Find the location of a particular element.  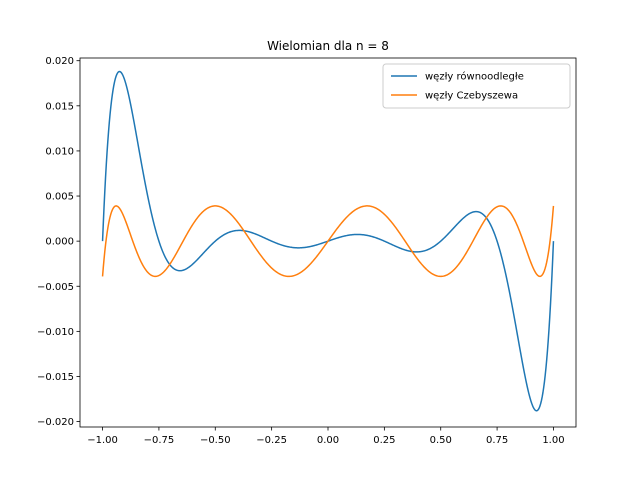

legend: węzły równoodległe węzły Czebyszewa is located at coordinates (476, 86).